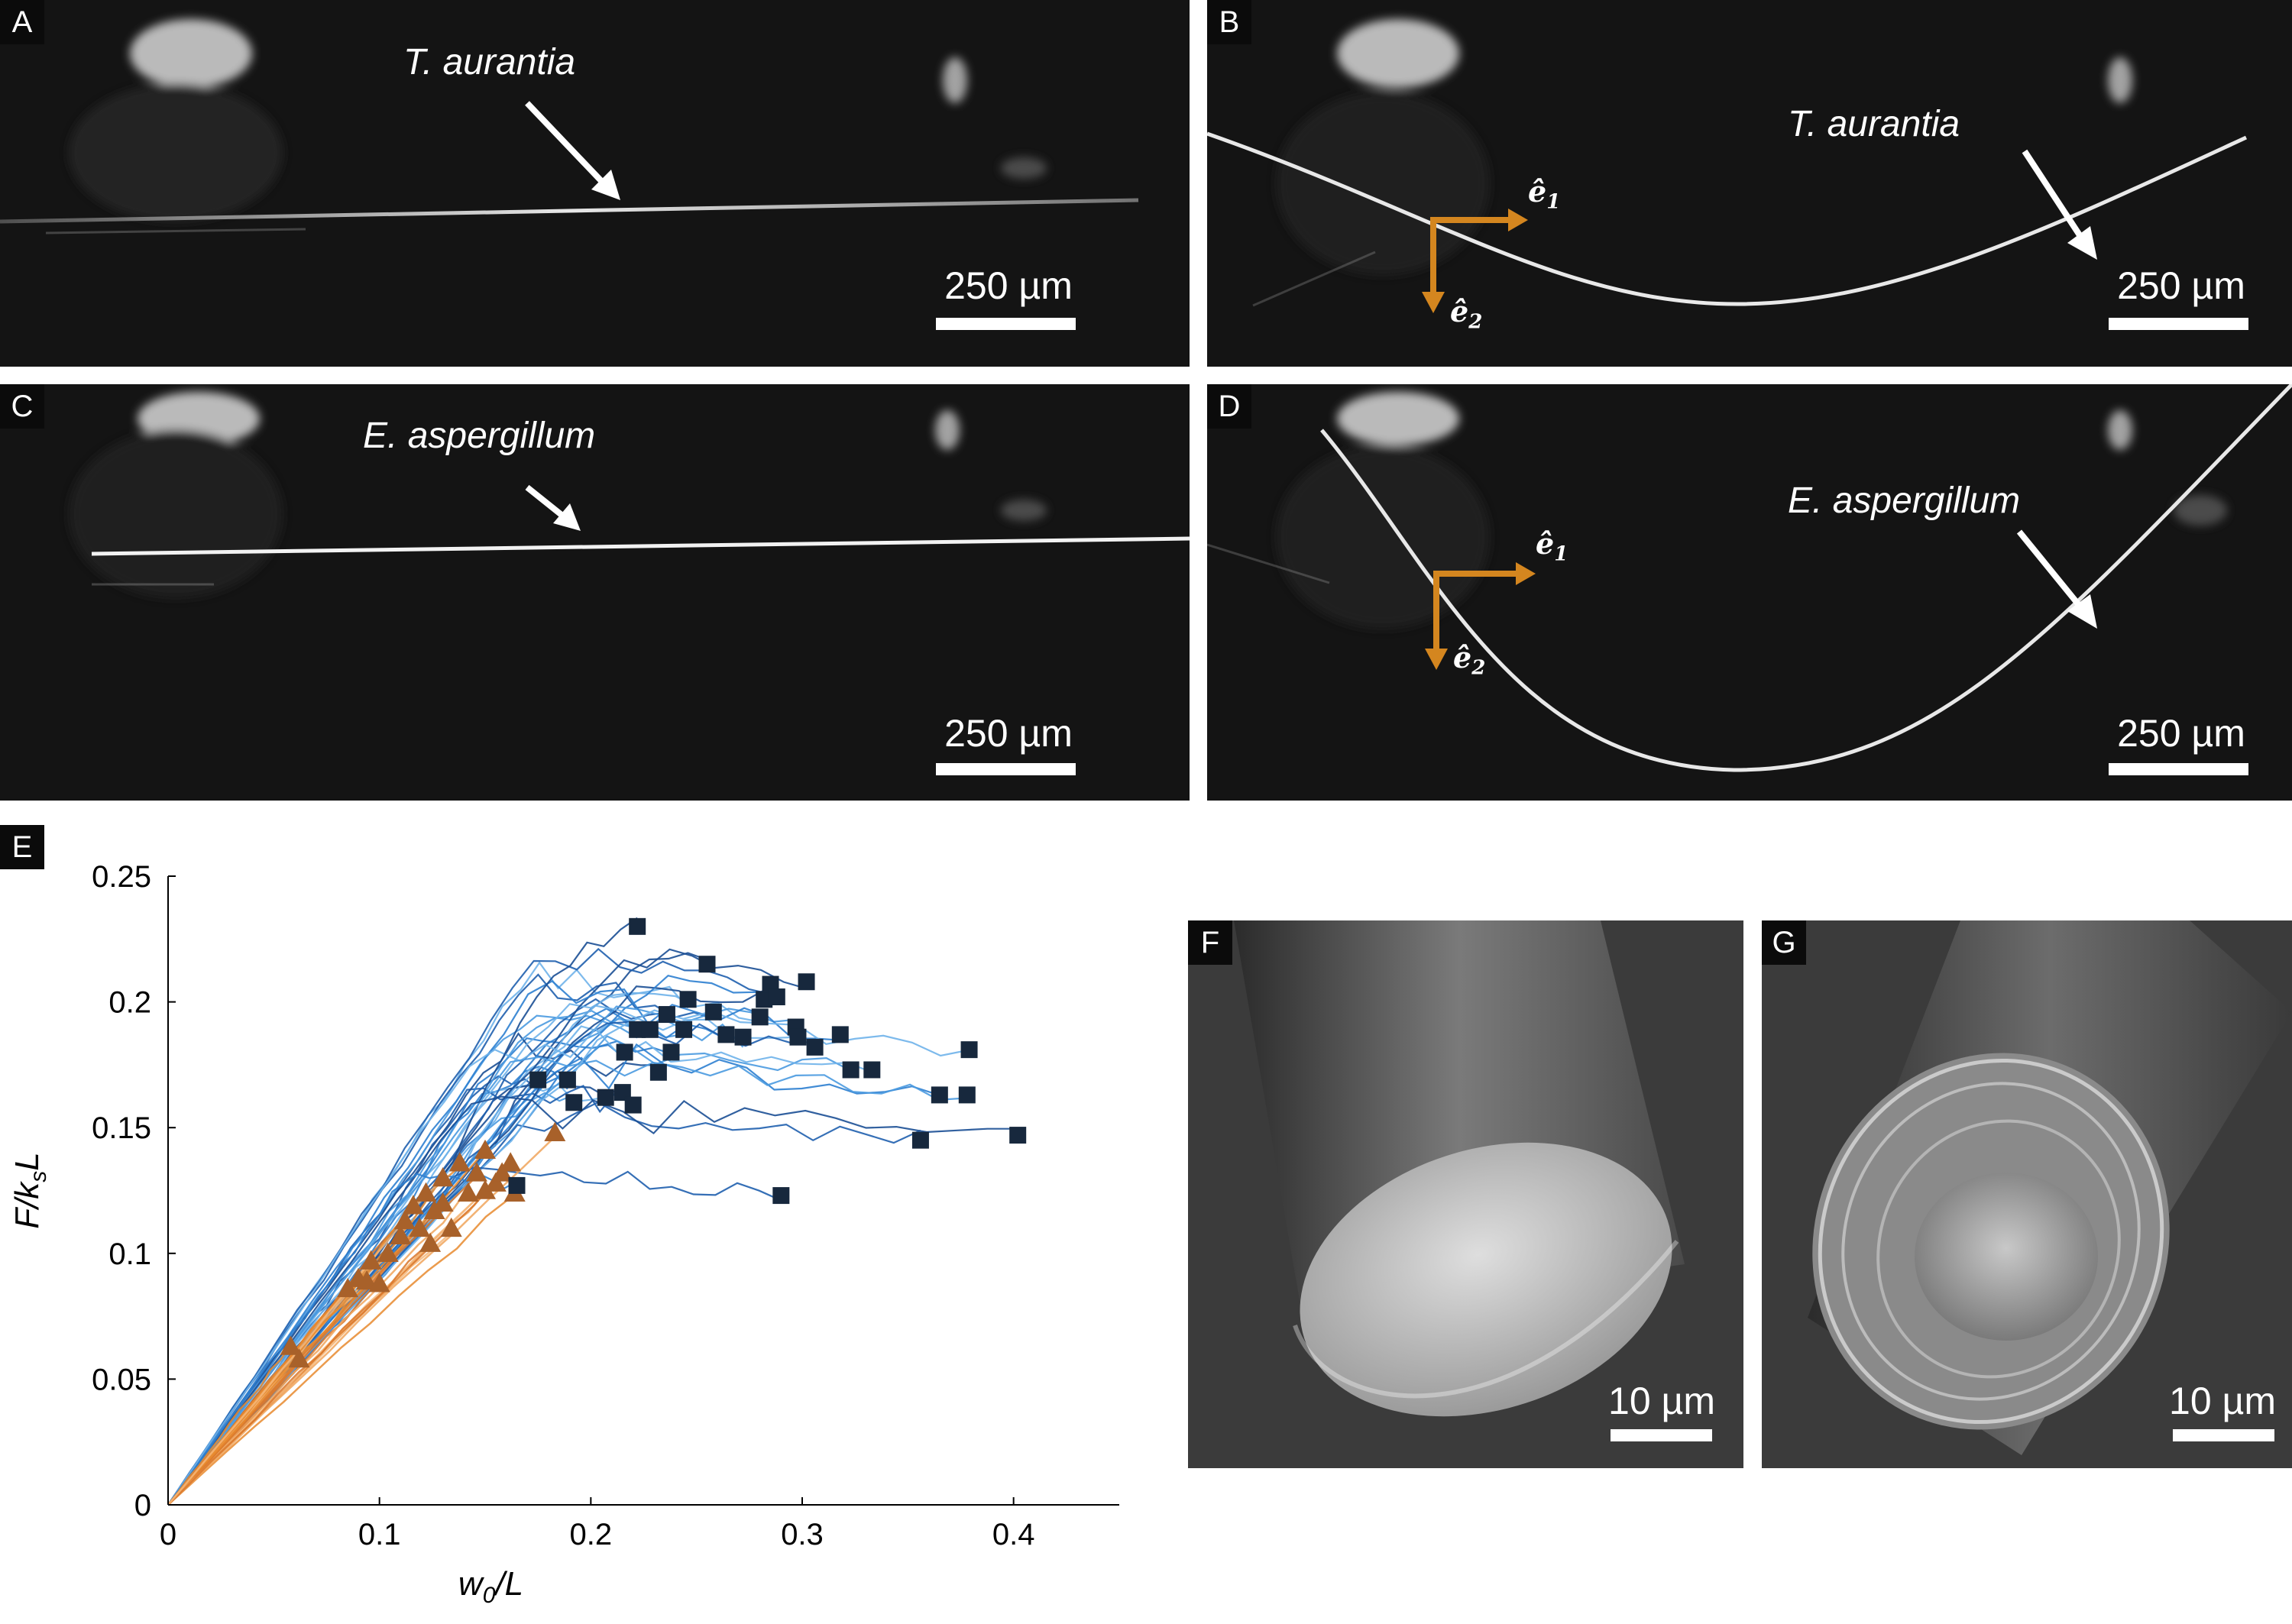 Image resolution: width=2292 pixels, height=1624 pixels. I want to click on panel-label: C, so click(22, 406).